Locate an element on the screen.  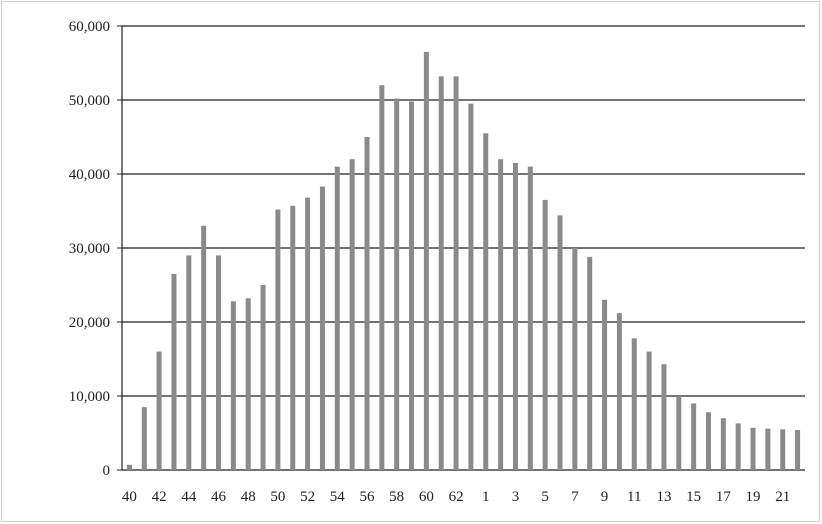
x-tick-label: 52 is located at coordinates (307, 497).